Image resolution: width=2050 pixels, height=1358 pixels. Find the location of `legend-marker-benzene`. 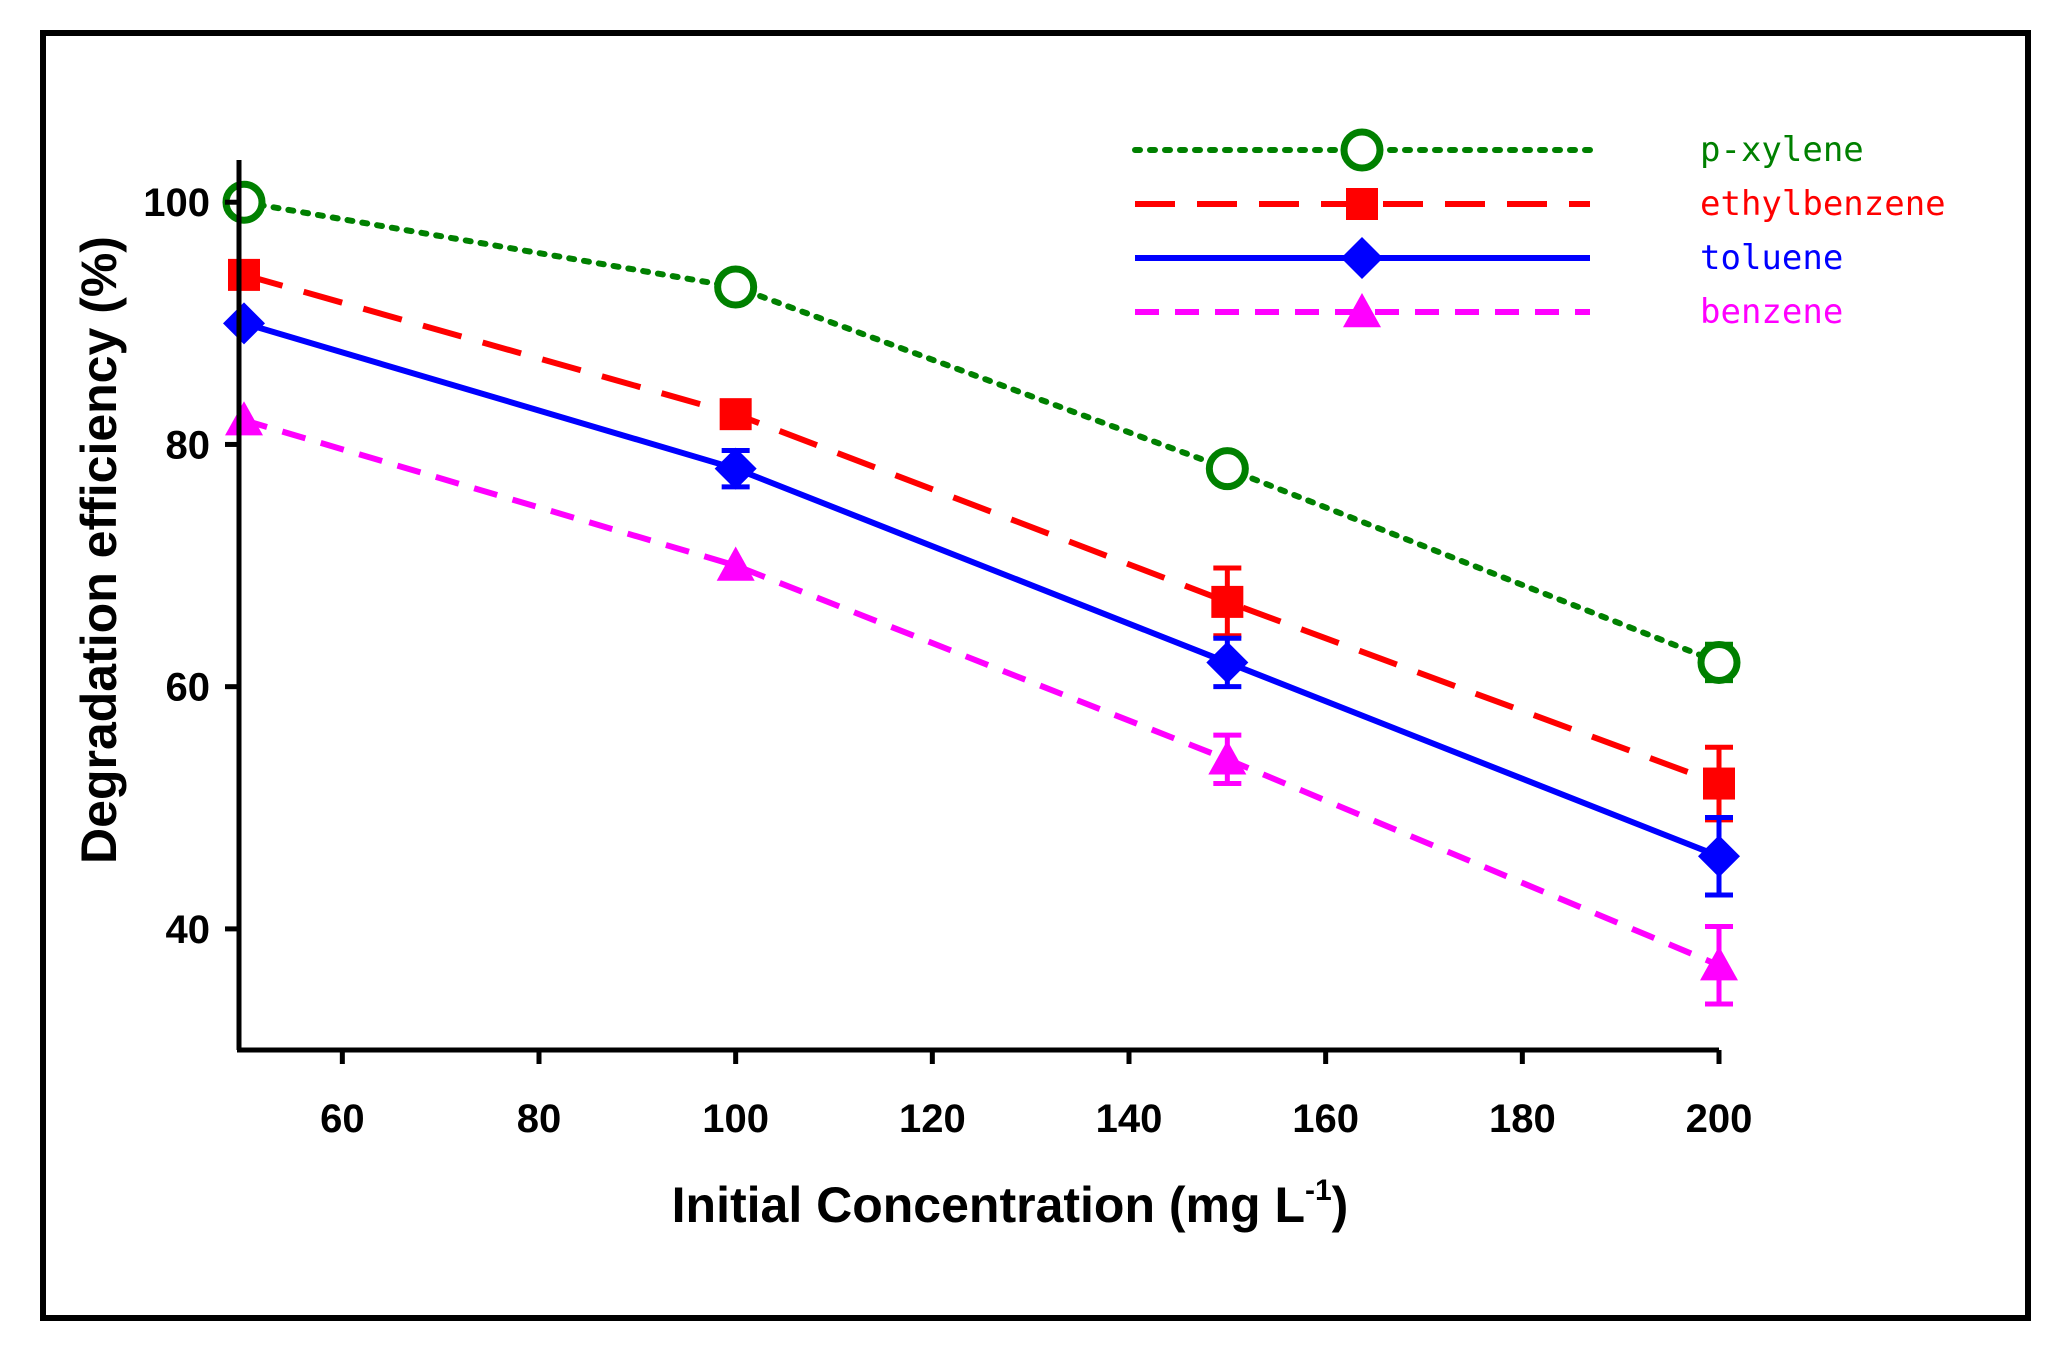

legend-marker-benzene is located at coordinates (1362, 310).